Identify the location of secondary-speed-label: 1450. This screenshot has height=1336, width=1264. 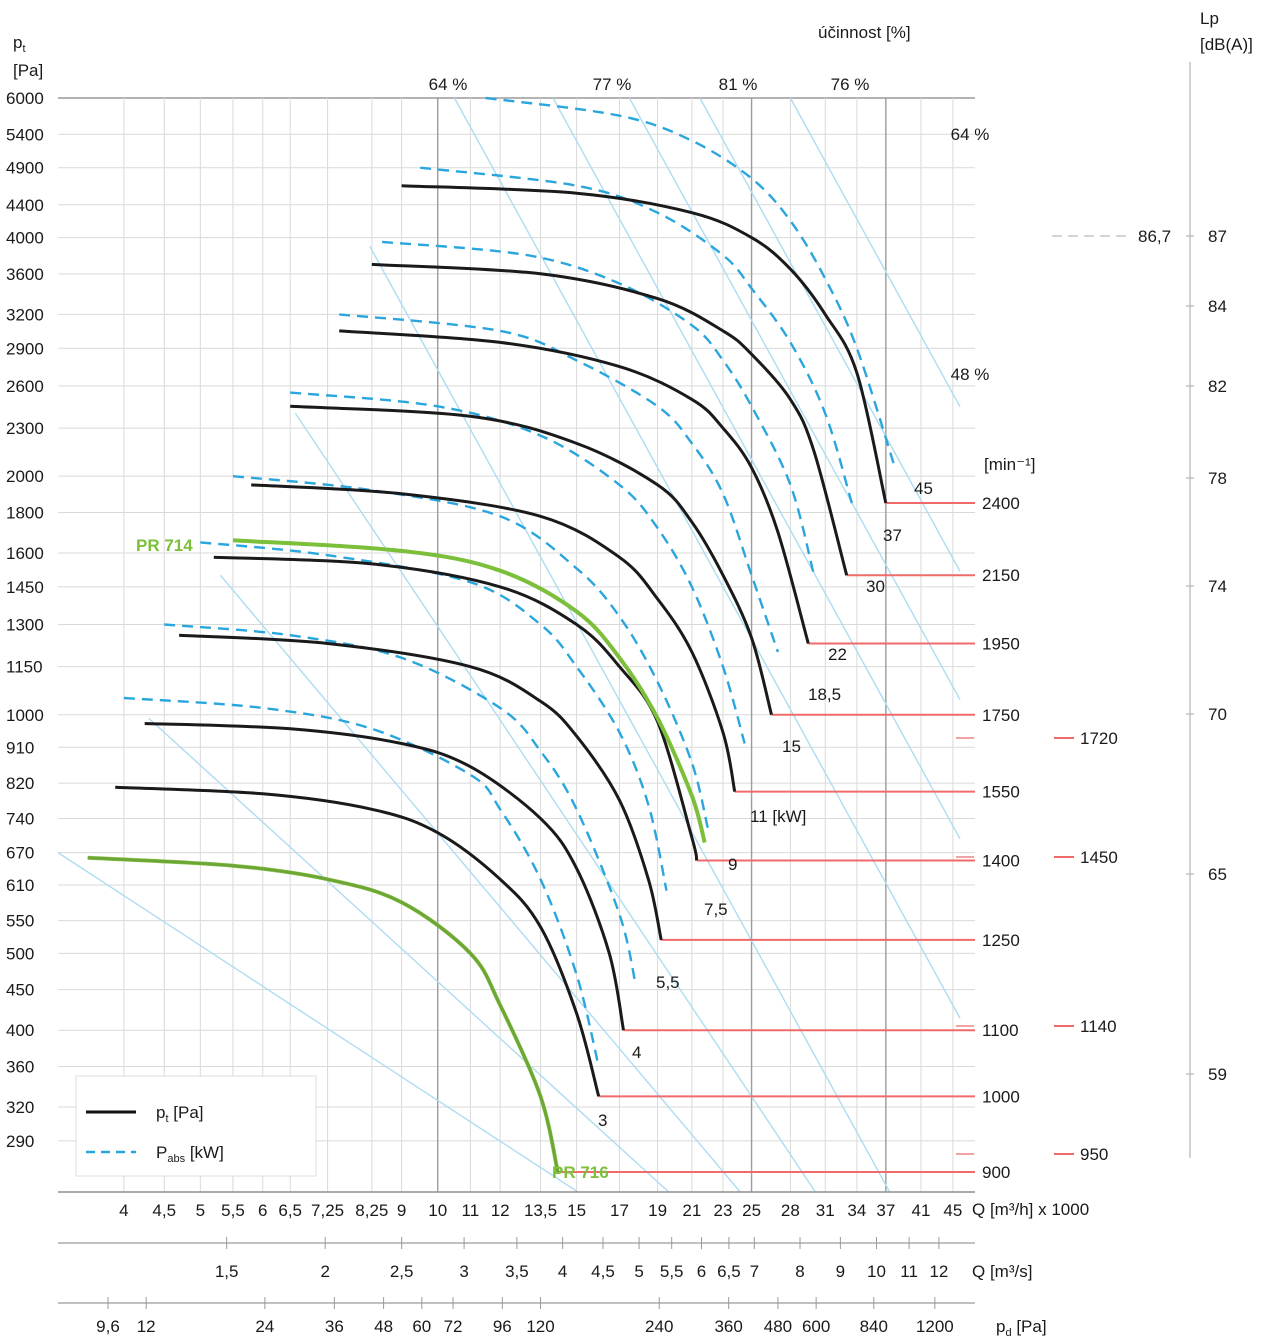
(1099, 857).